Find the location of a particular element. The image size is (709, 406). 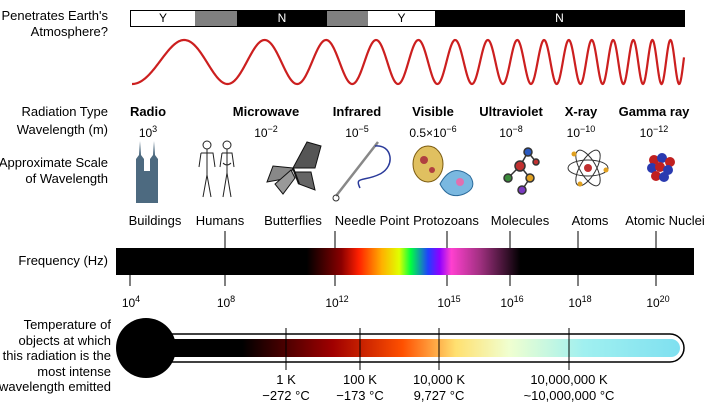

wavelength-ultraviolet: 10−8 is located at coordinates (511, 131).